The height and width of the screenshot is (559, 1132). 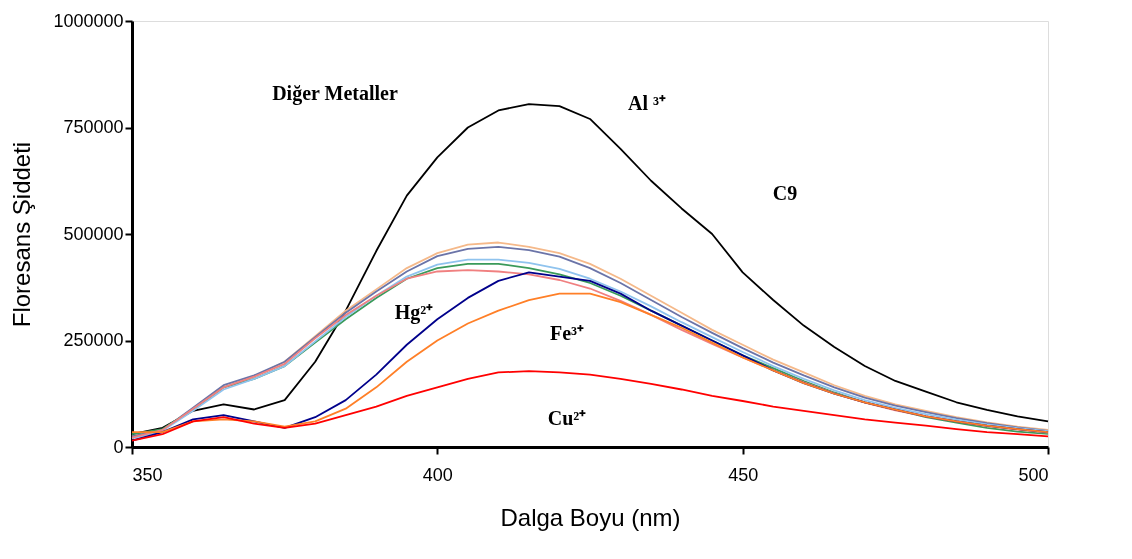 What do you see at coordinates (1033, 474) in the screenshot?
I see `x-tick-label: 500` at bounding box center [1033, 474].